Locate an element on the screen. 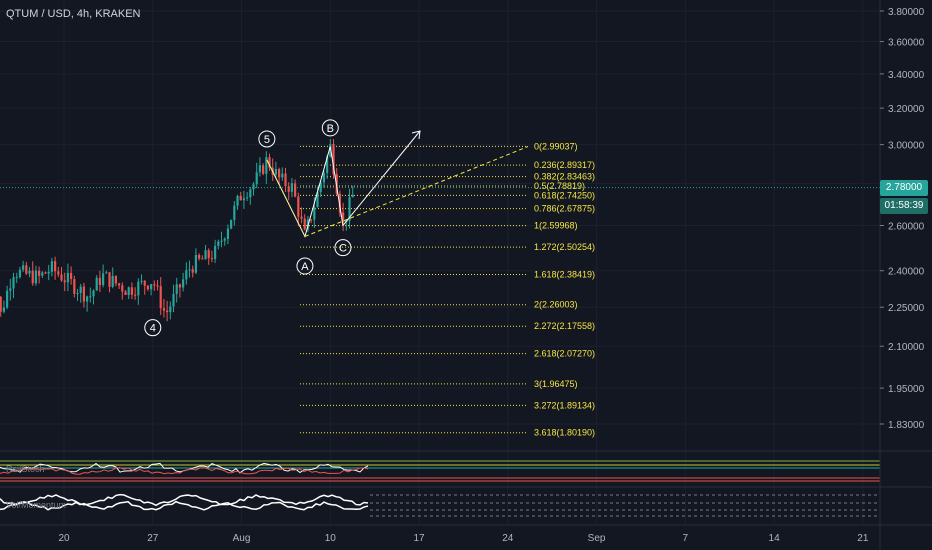  wave-label: 4 is located at coordinates (153, 329).